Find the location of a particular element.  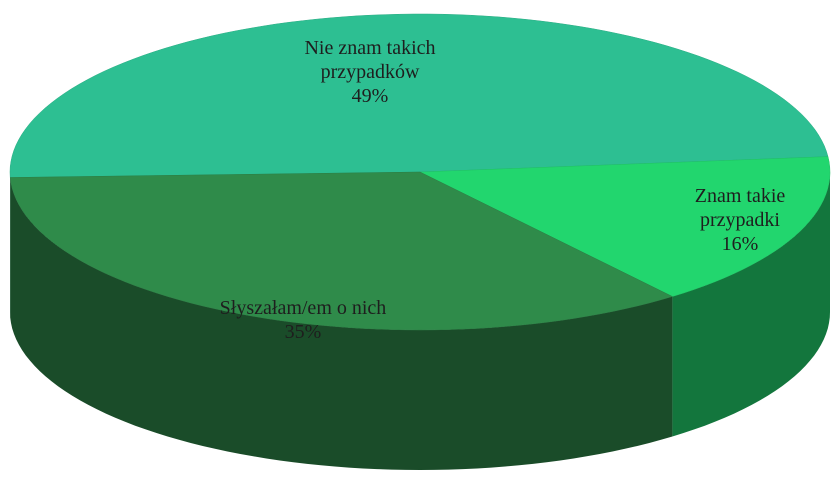

value-label: 16% is located at coordinates (740, 244).